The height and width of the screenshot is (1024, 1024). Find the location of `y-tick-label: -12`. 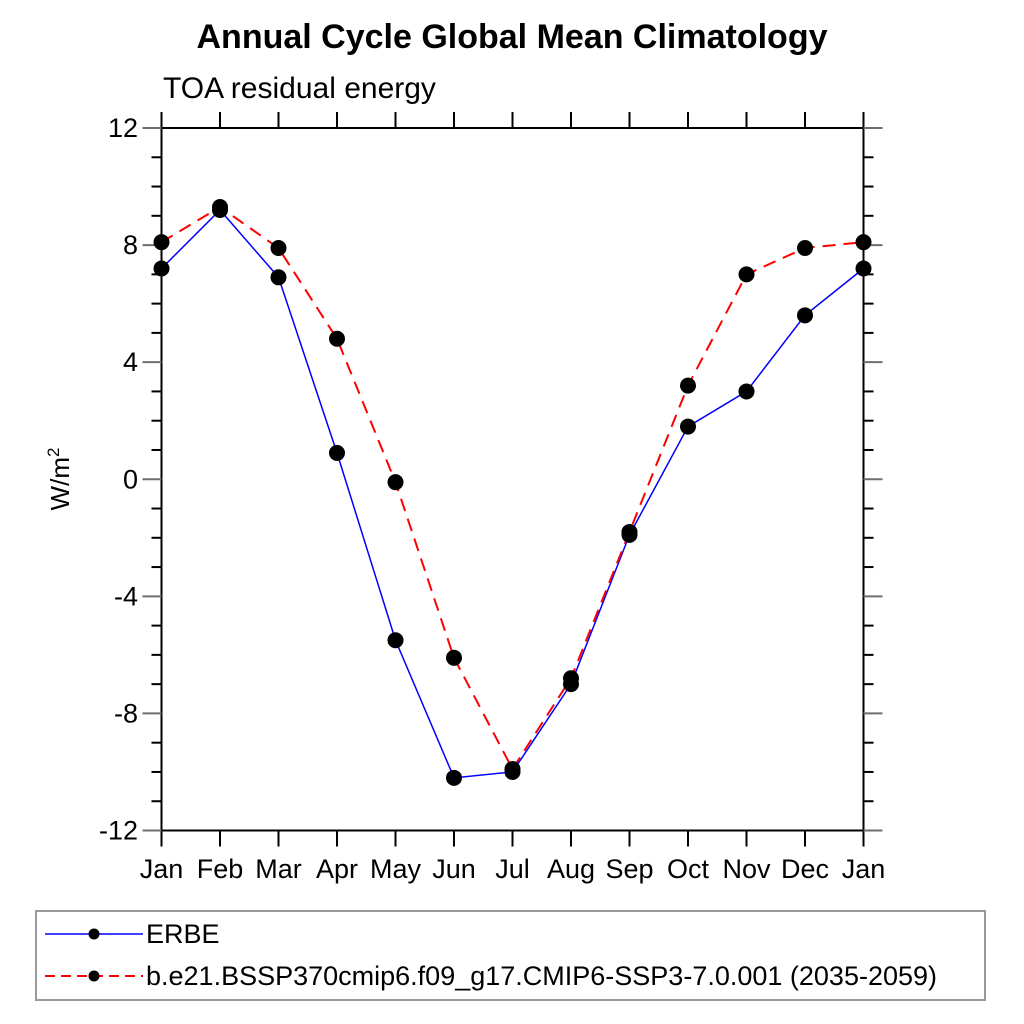

y-tick-label: -12 is located at coordinates (118, 831).